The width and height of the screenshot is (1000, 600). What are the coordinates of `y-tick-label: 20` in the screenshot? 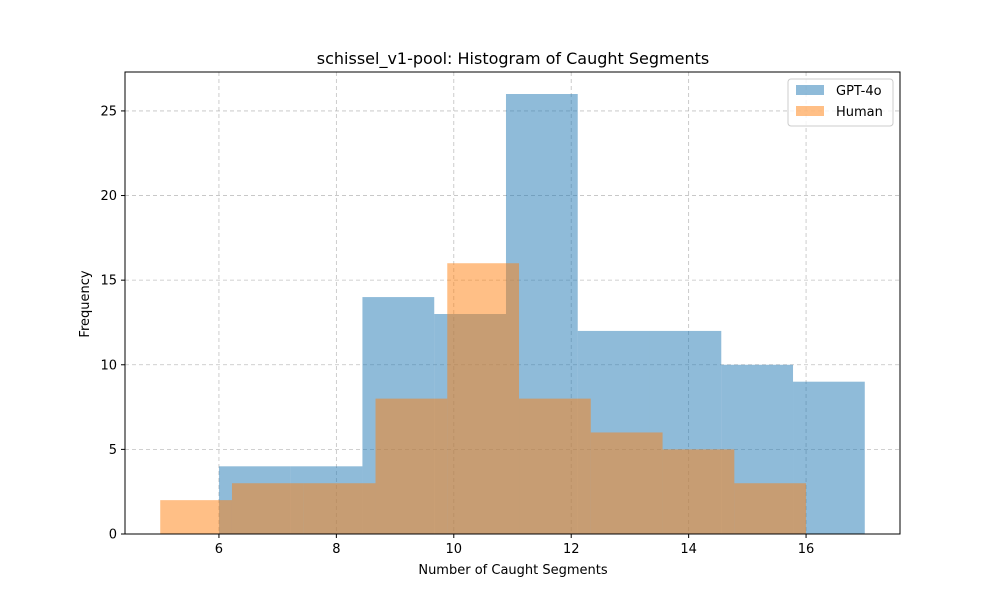 It's located at (108, 196).